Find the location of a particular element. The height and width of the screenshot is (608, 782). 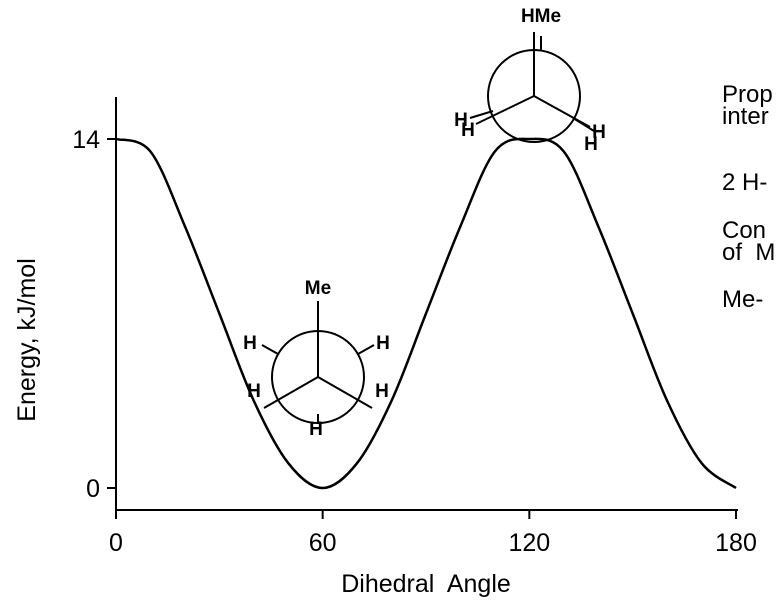

front-bond-lower-left is located at coordinates (291, 392).